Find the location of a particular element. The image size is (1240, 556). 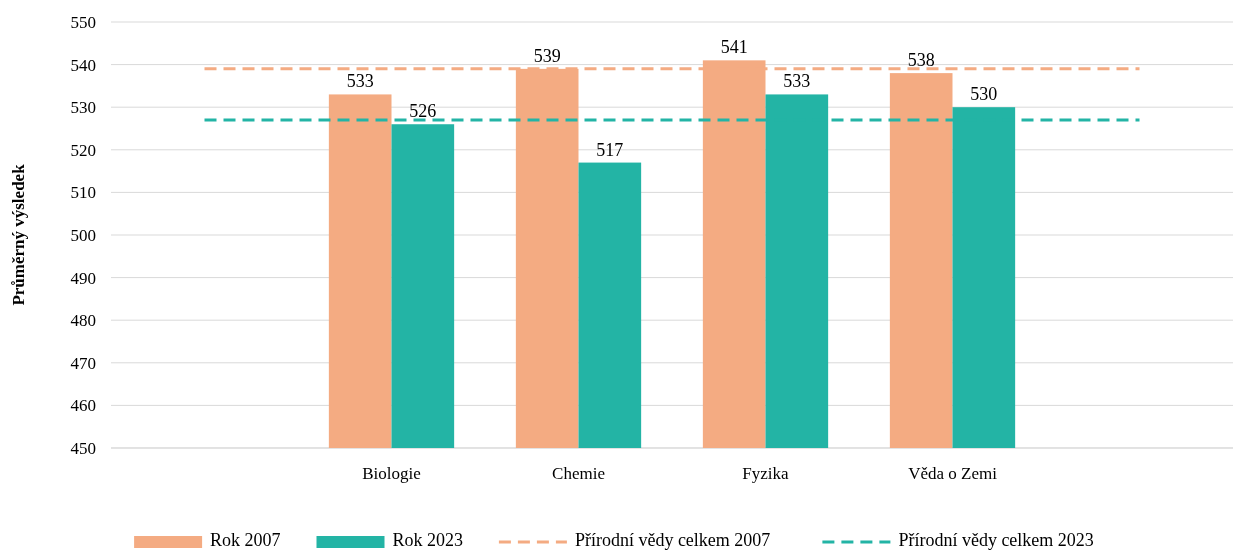

data-label: 530 is located at coordinates (984, 94).